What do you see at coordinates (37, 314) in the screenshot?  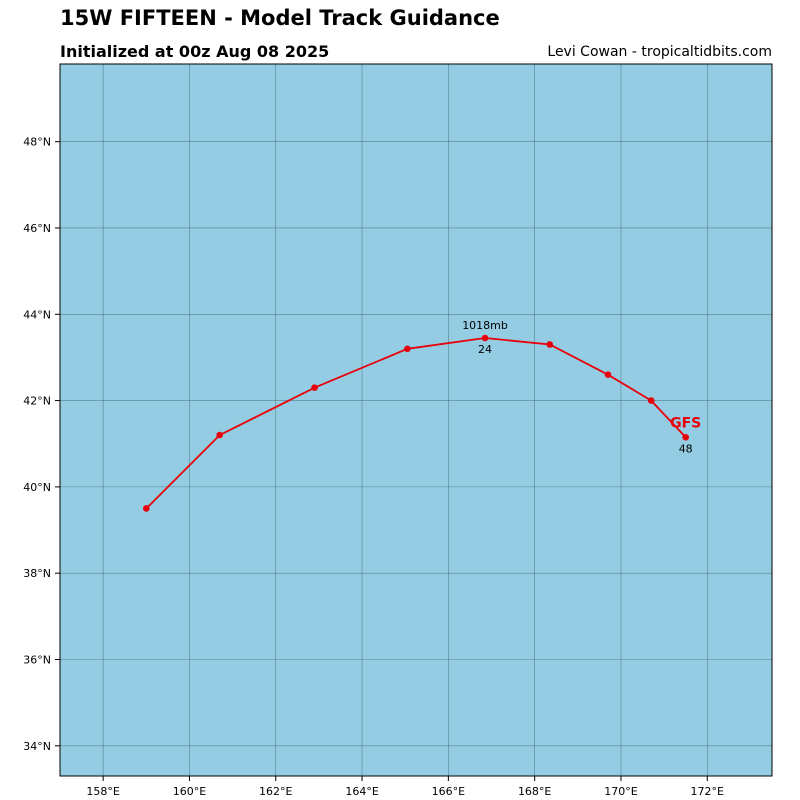 I see `lat-tick-label: 44°N` at bounding box center [37, 314].